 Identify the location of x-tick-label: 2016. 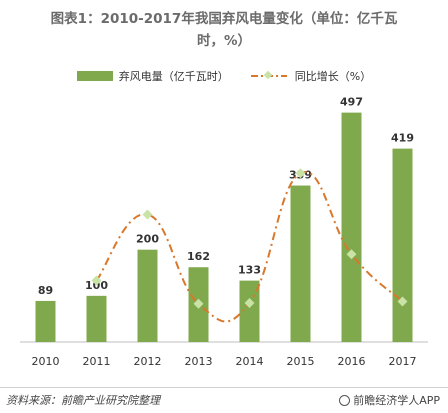
(352, 361).